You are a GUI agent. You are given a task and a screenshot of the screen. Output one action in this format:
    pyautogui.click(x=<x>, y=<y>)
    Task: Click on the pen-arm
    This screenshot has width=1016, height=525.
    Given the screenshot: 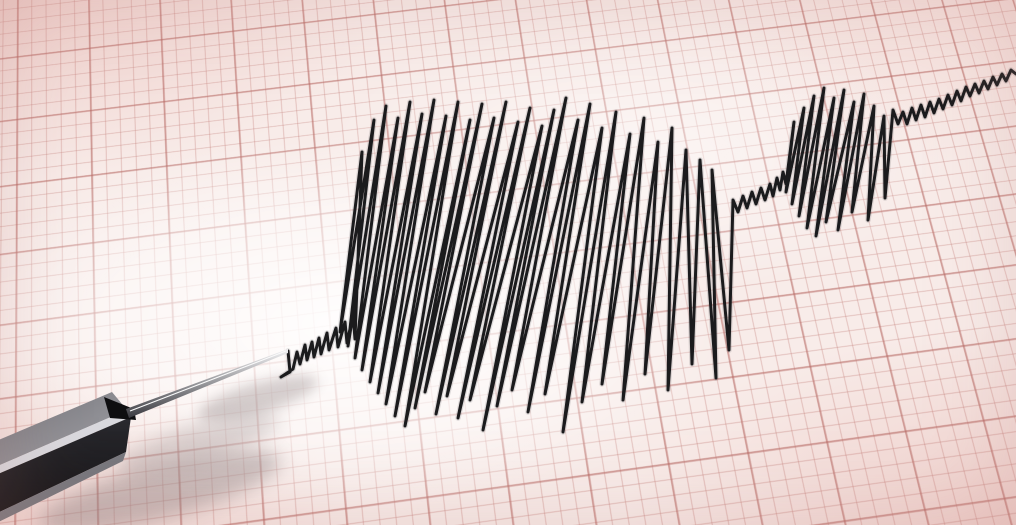 What is the action you would take?
    pyautogui.click(x=144, y=435)
    